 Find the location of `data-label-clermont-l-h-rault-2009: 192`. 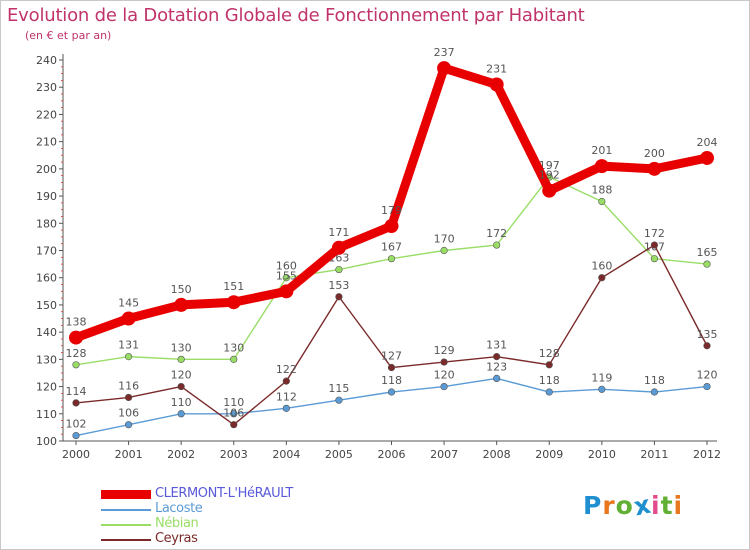

data-label-clermont-l-h-rault-2009: 192 is located at coordinates (549, 175).